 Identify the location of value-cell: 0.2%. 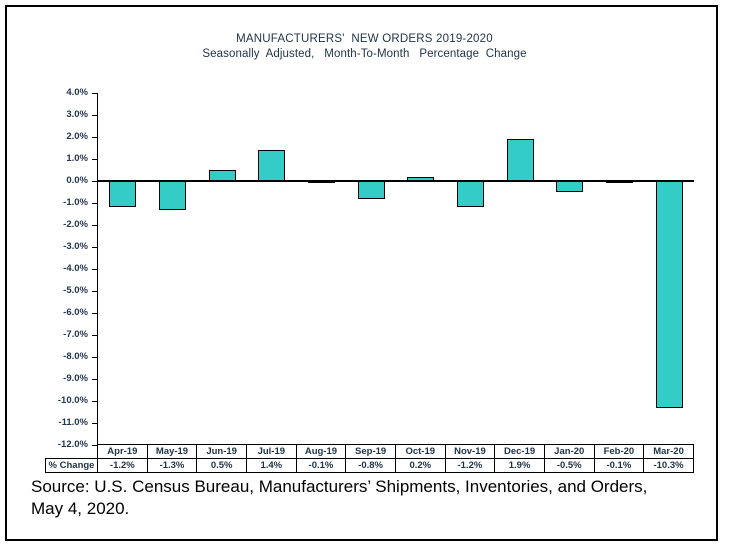
(420, 465).